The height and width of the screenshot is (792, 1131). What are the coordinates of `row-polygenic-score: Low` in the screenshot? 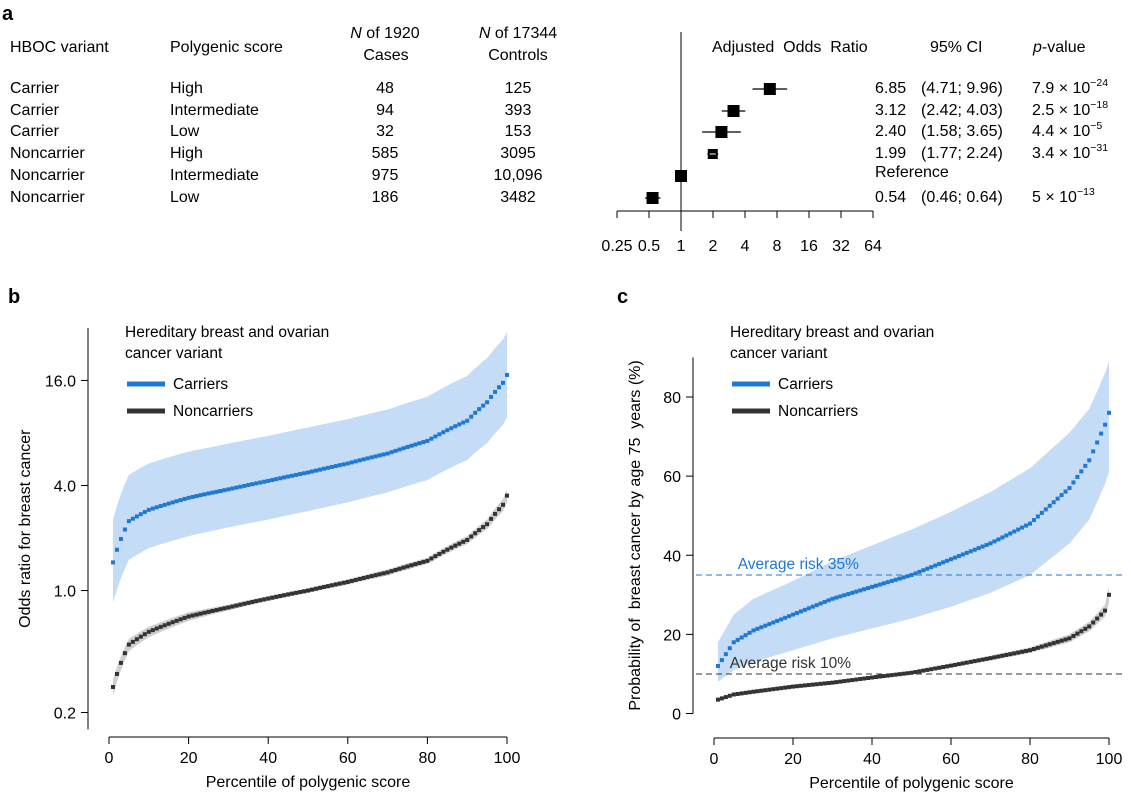 It's located at (185, 197).